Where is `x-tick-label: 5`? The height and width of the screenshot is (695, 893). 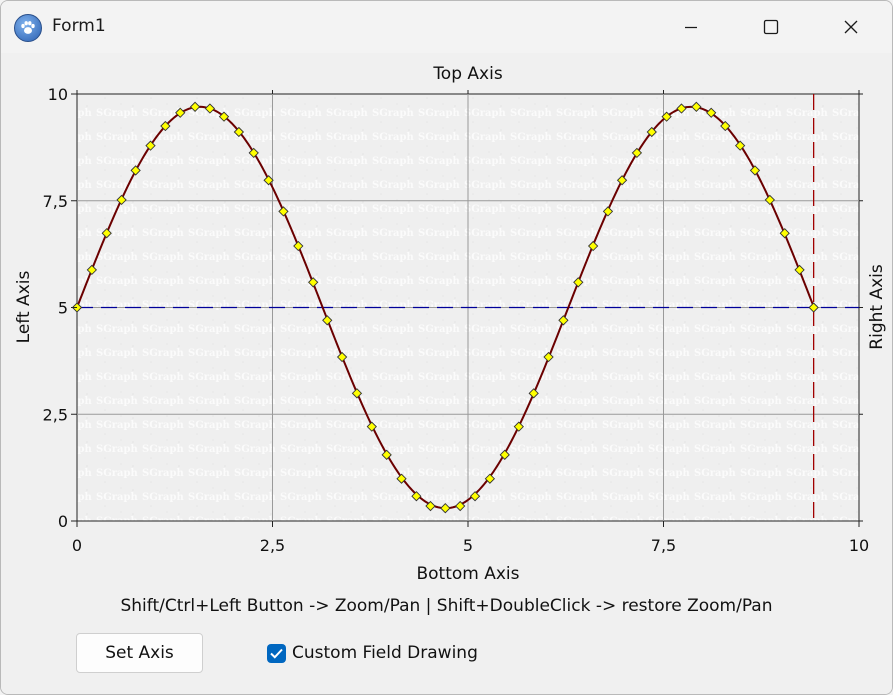 x-tick-label: 5 is located at coordinates (468, 545).